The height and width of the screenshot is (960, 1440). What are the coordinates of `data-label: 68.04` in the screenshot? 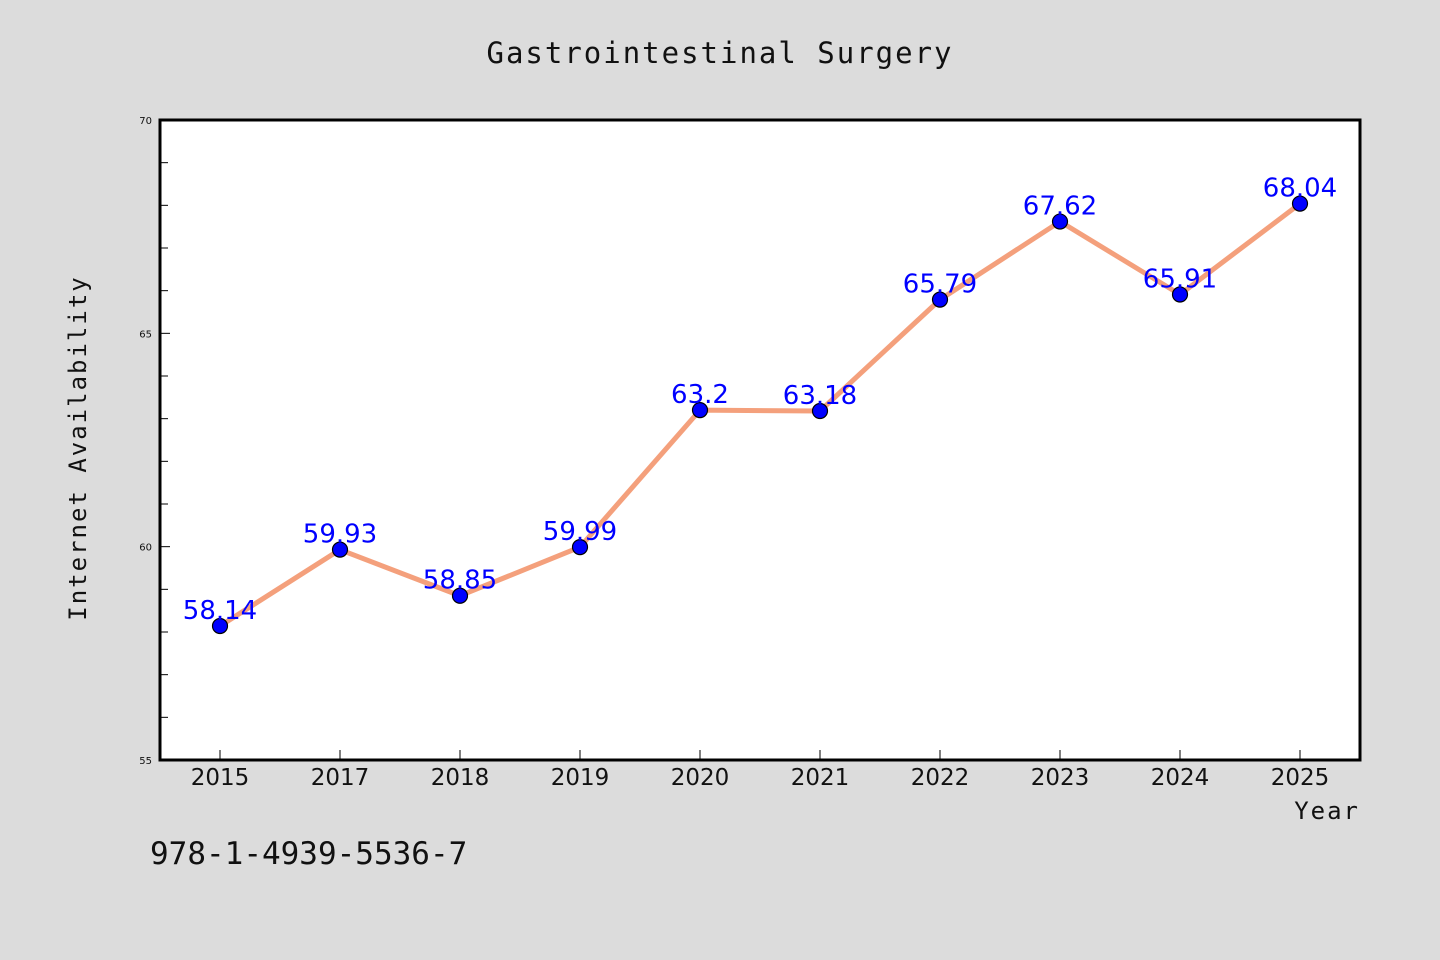 It's located at (1300, 189).